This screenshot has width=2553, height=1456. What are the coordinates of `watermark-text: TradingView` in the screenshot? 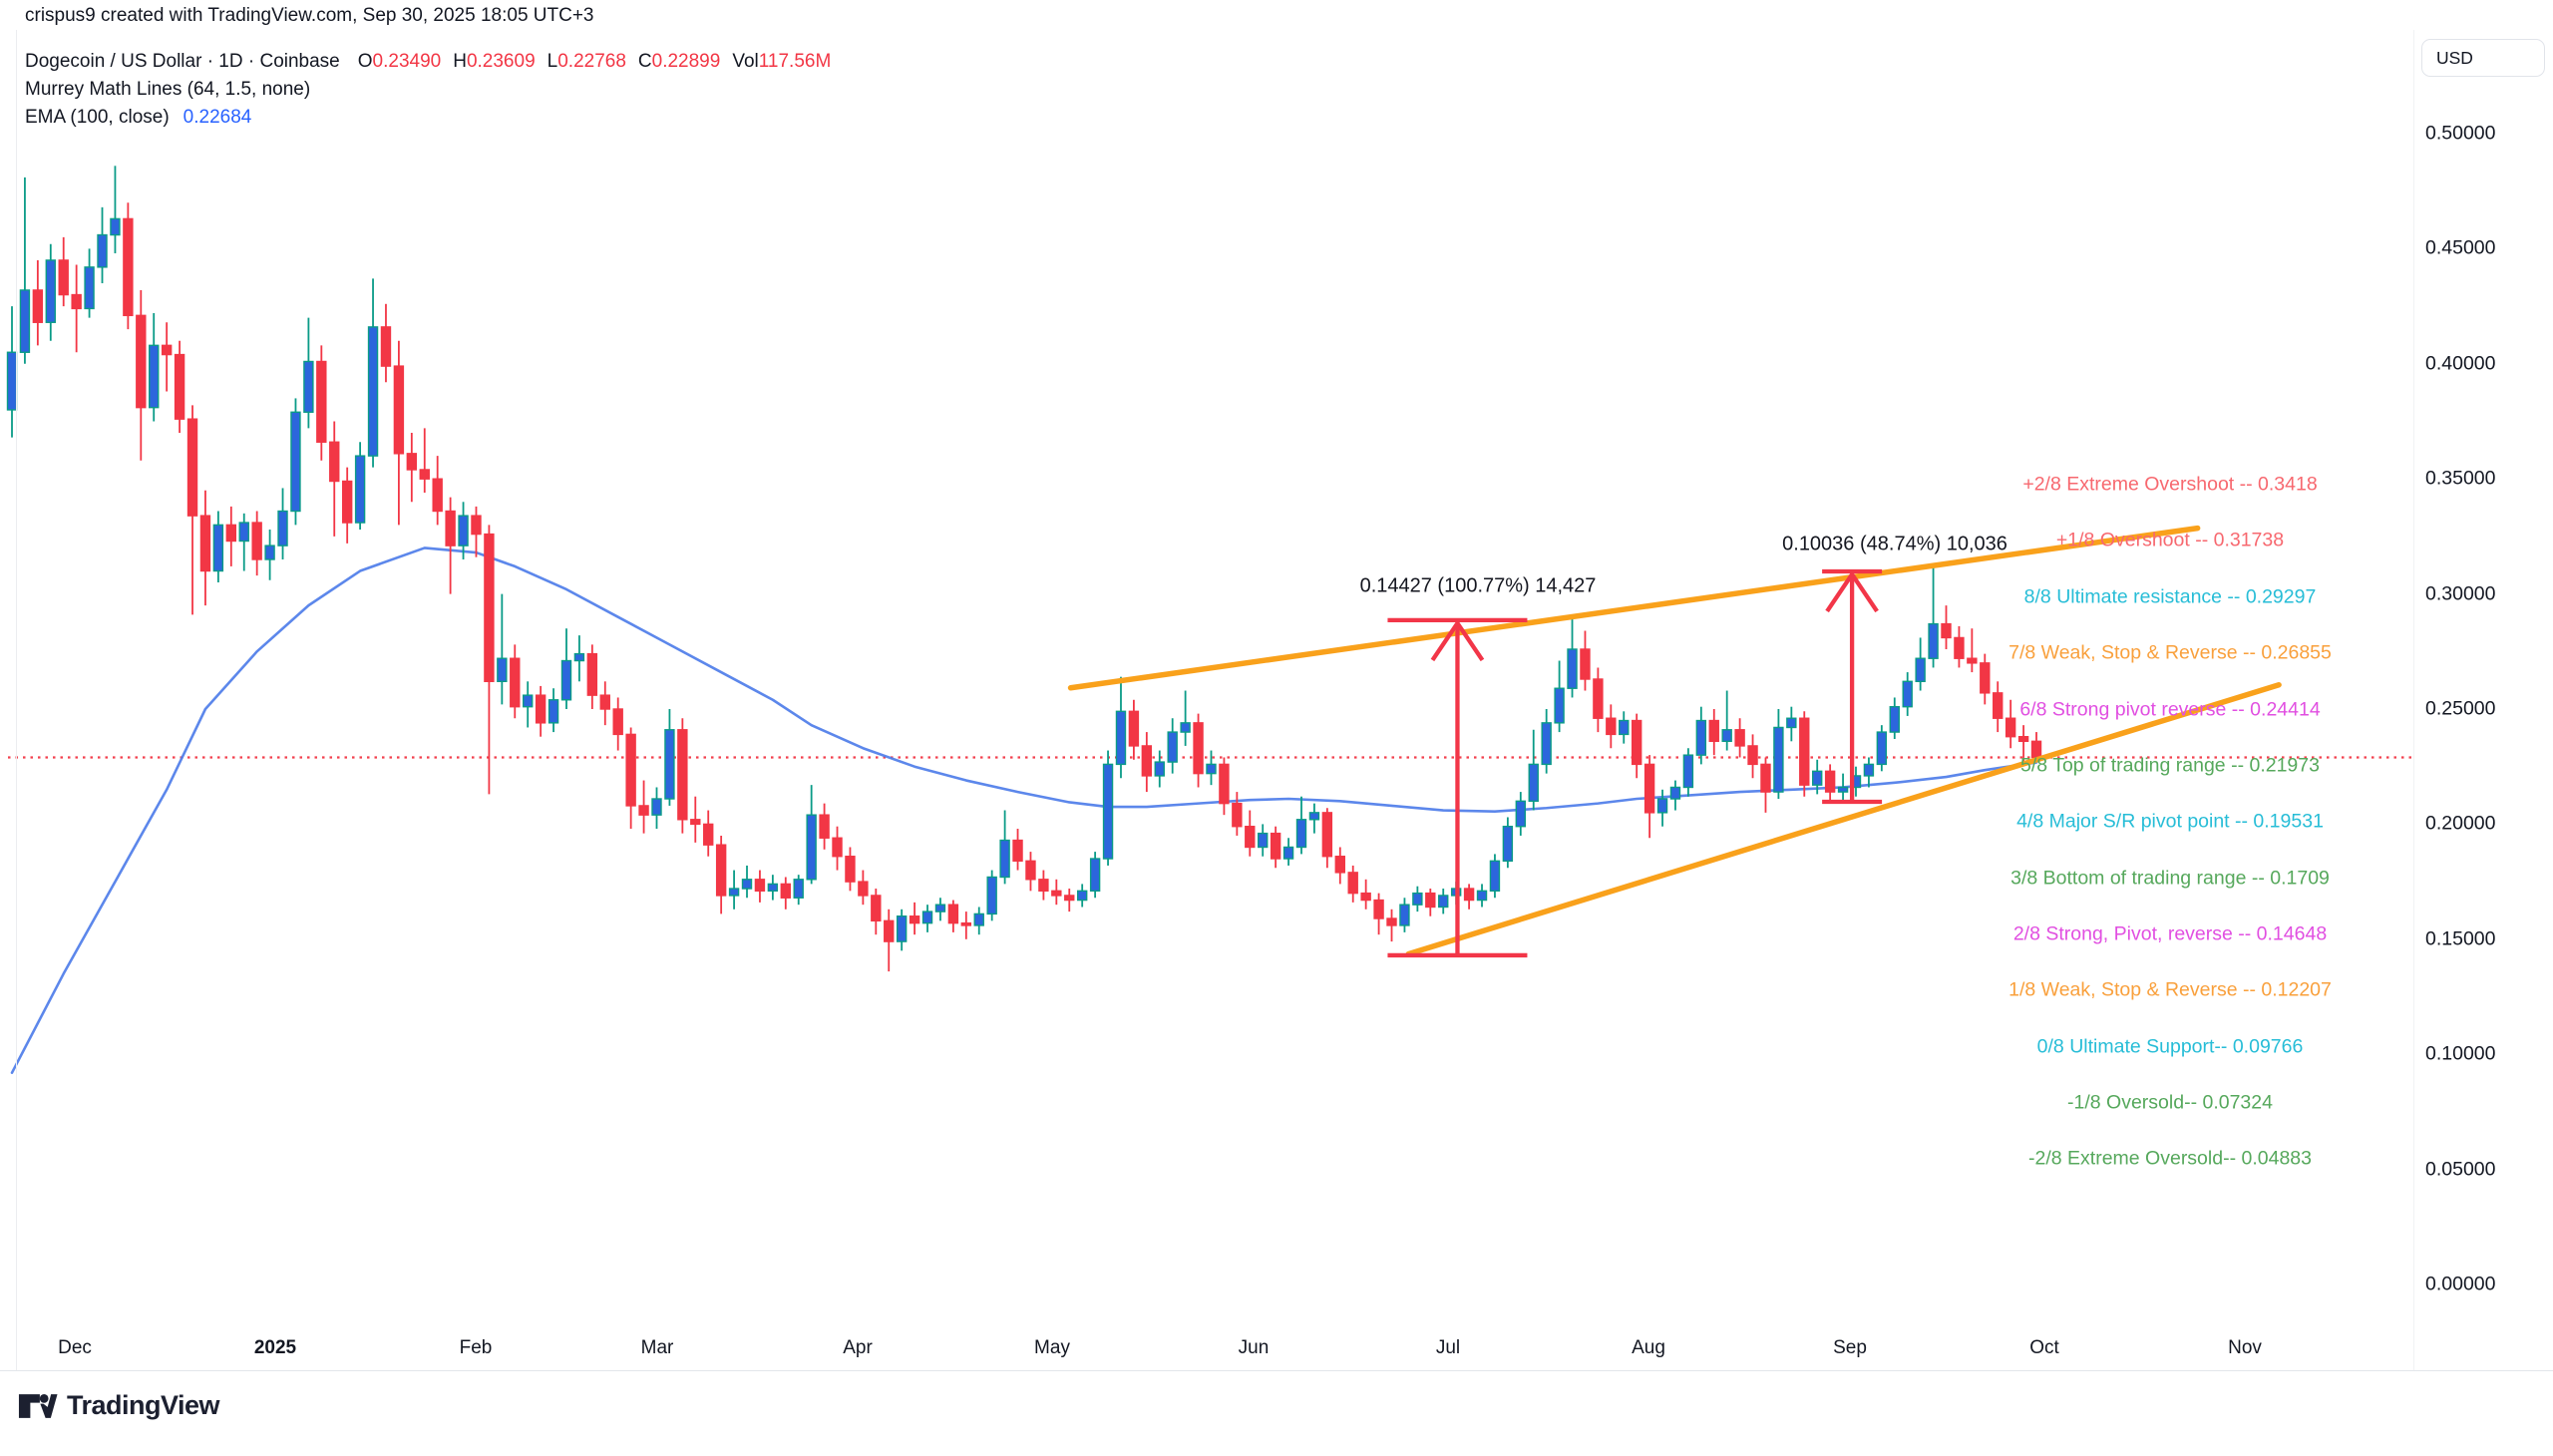 It's located at (144, 1405).